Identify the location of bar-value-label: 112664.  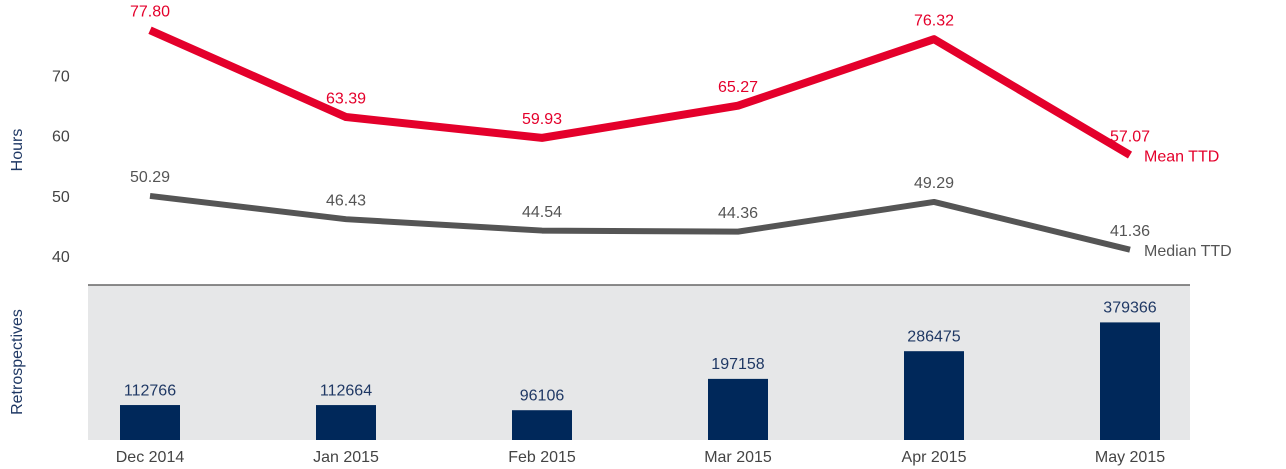
(346, 390).